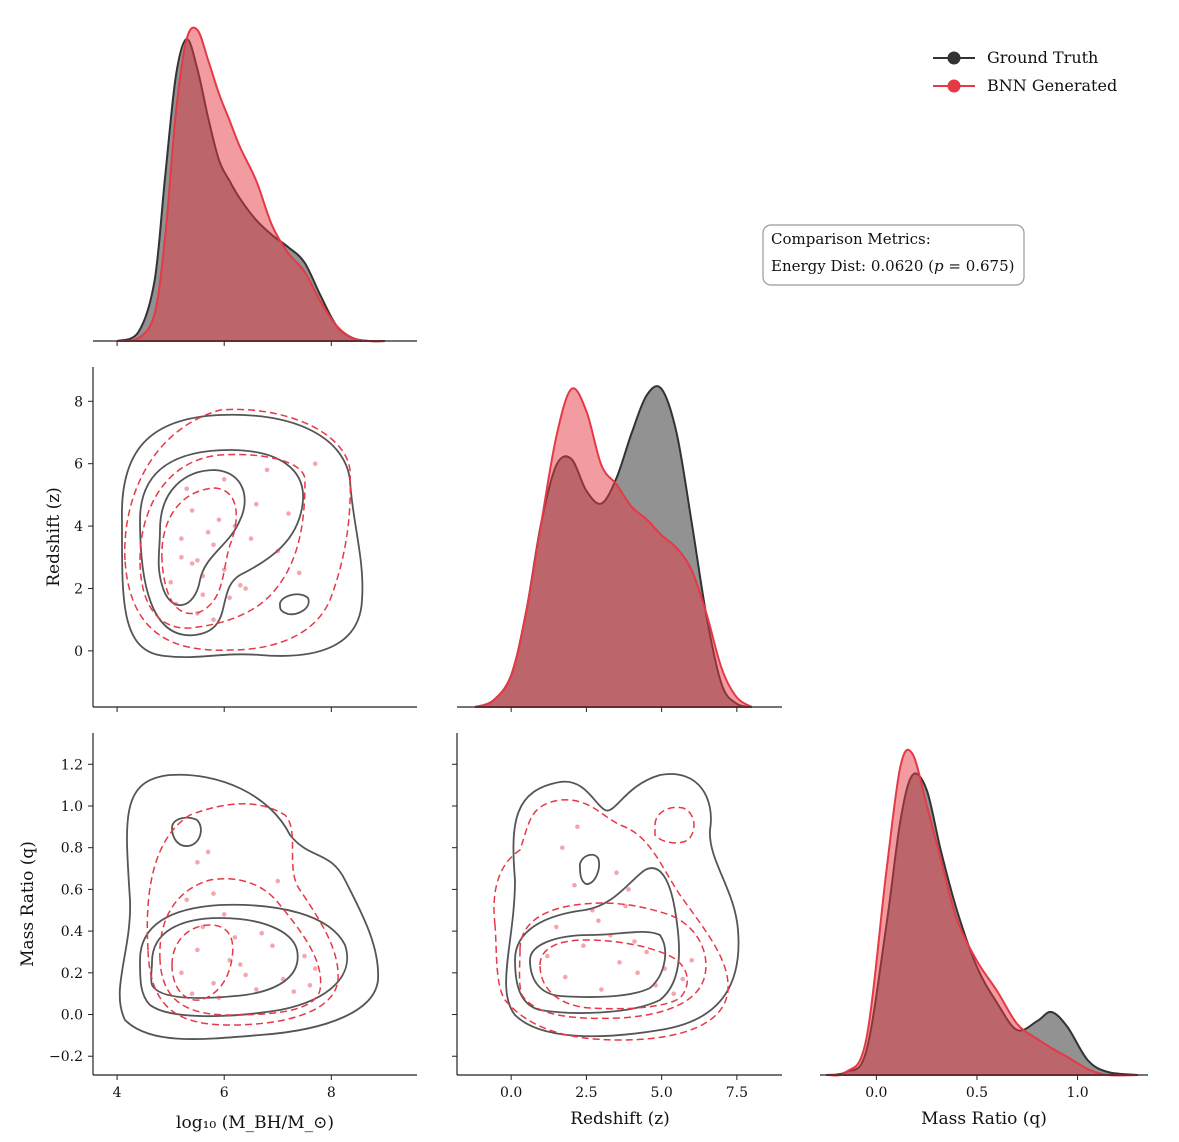 This screenshot has width=1179, height=1142. Describe the element at coordinates (586, 1093) in the screenshot. I see `x-tick-label: 2.5` at that location.